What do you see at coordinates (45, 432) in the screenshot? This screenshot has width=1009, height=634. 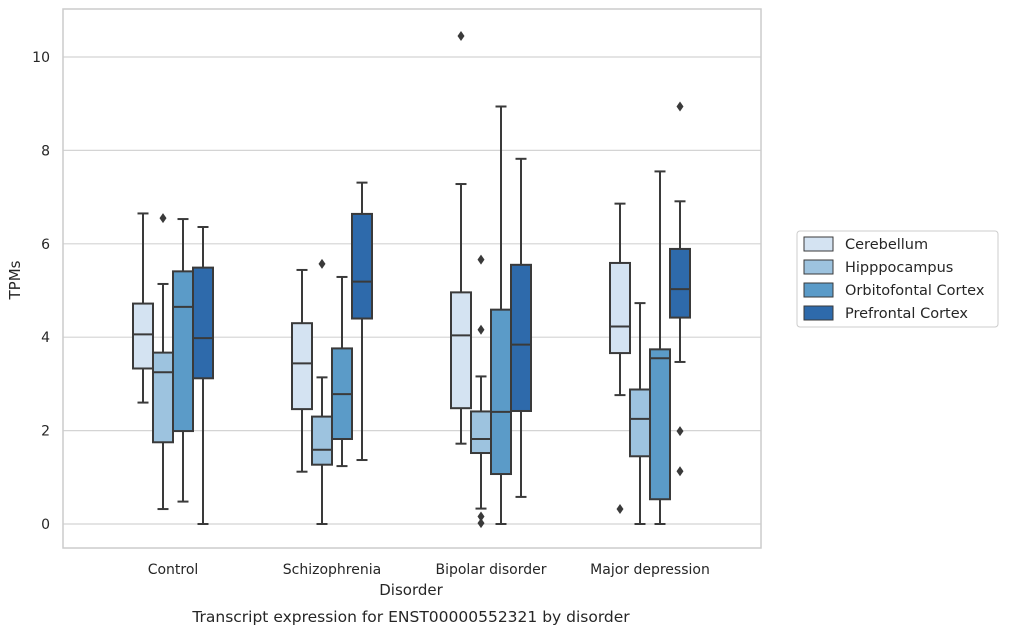 I see `y-tick-label: 2` at bounding box center [45, 432].